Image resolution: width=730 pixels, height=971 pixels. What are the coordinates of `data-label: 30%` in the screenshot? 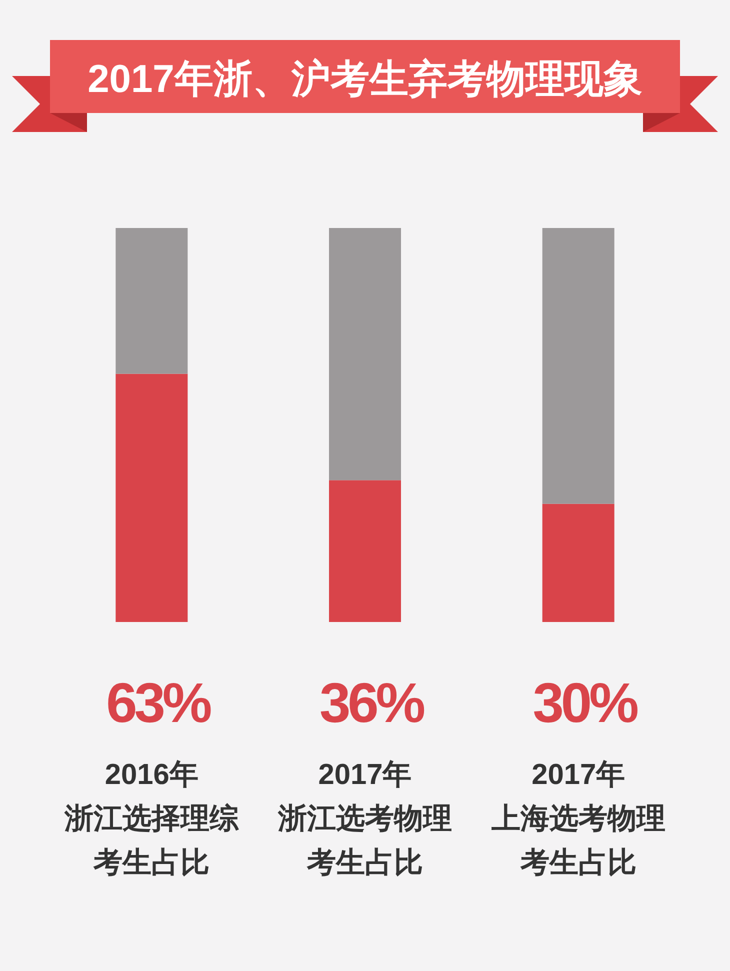 It's located at (585, 702).